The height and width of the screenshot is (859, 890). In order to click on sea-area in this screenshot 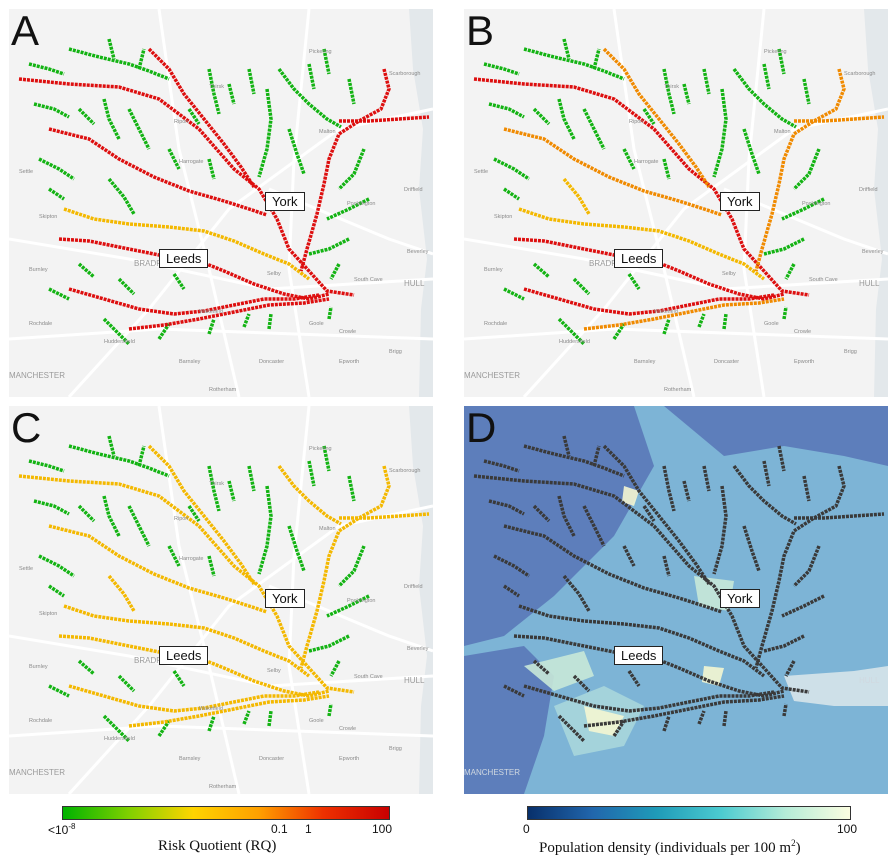, I will do `click(421, 203)`.